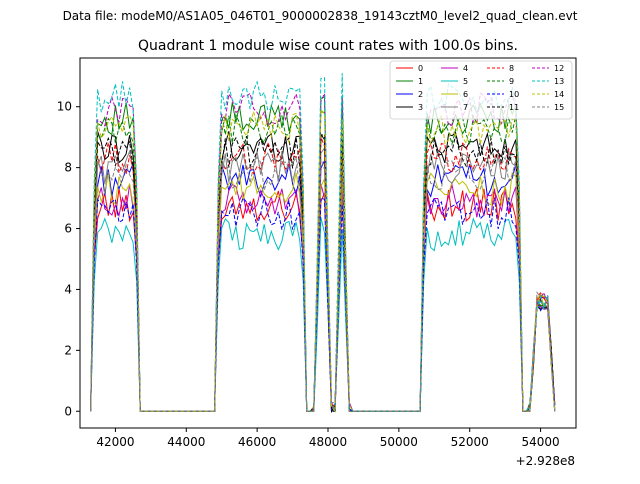 Image resolution: width=640 pixels, height=484 pixels. I want to click on legend-label-5: 5, so click(465, 81).